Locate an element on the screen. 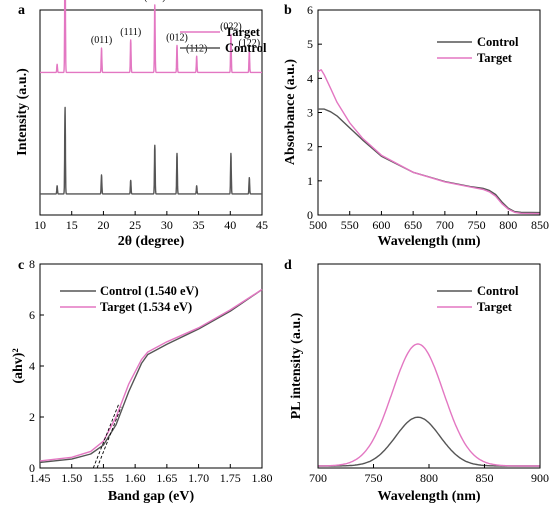 This screenshot has width=550, height=514. panel-d-legend-target: Target is located at coordinates (495, 307).